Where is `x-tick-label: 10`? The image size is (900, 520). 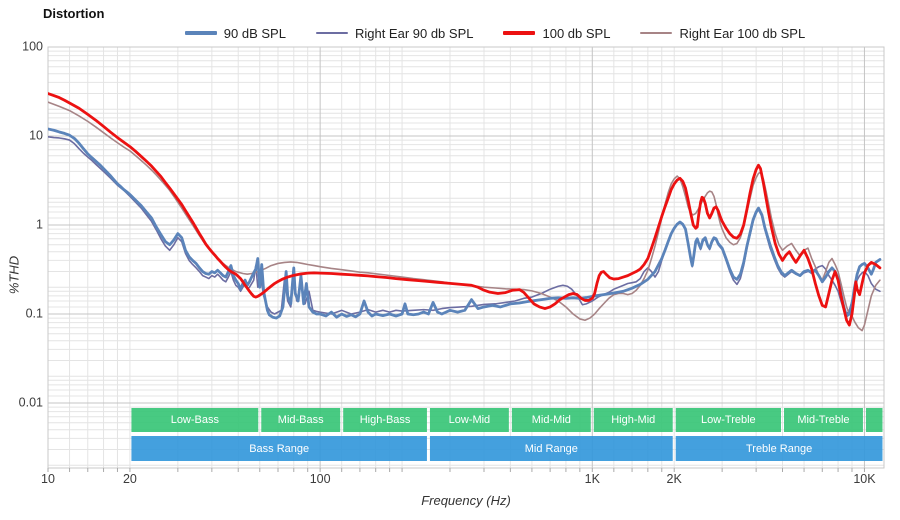 x-tick-label: 10 is located at coordinates (48, 479).